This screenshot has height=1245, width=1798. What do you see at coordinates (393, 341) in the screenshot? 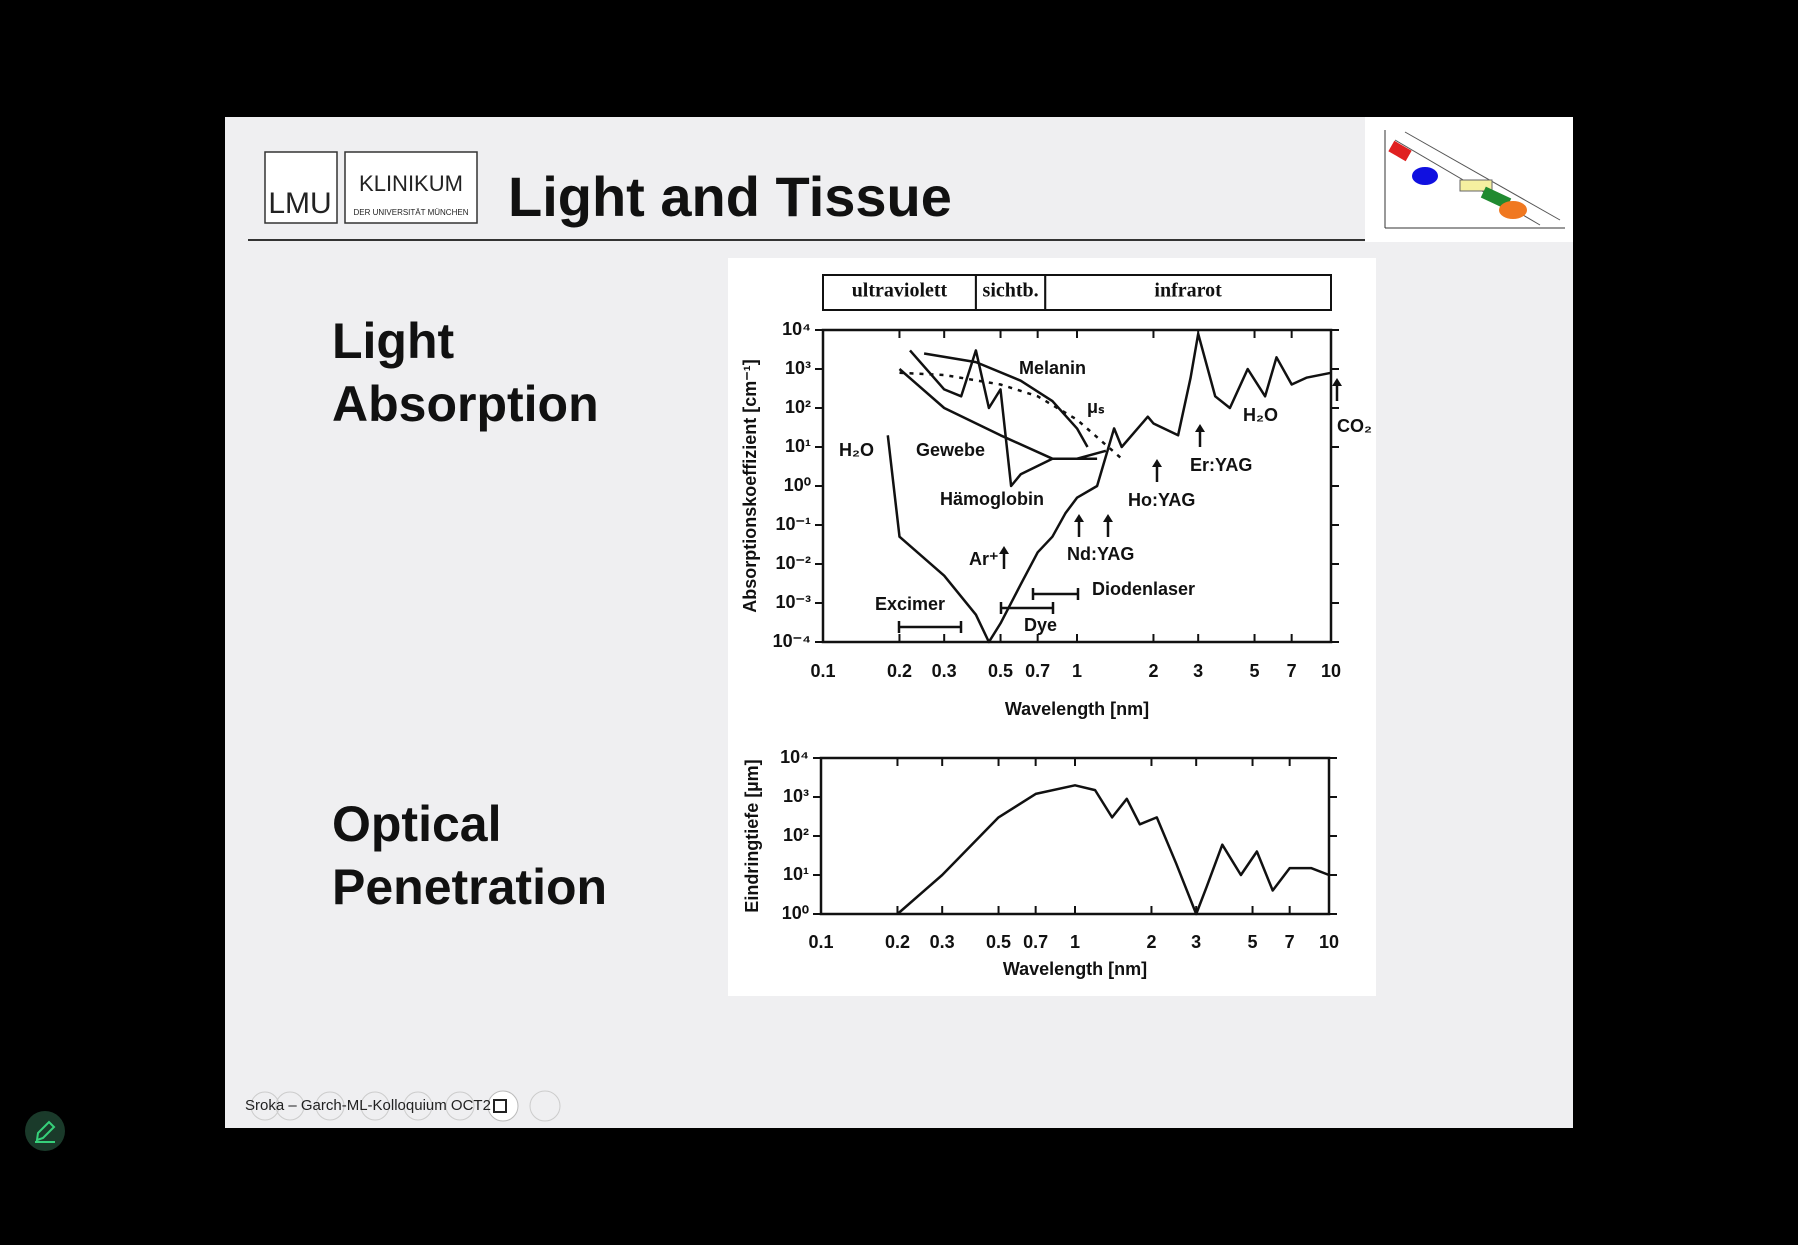
I see `heading: Light` at bounding box center [393, 341].